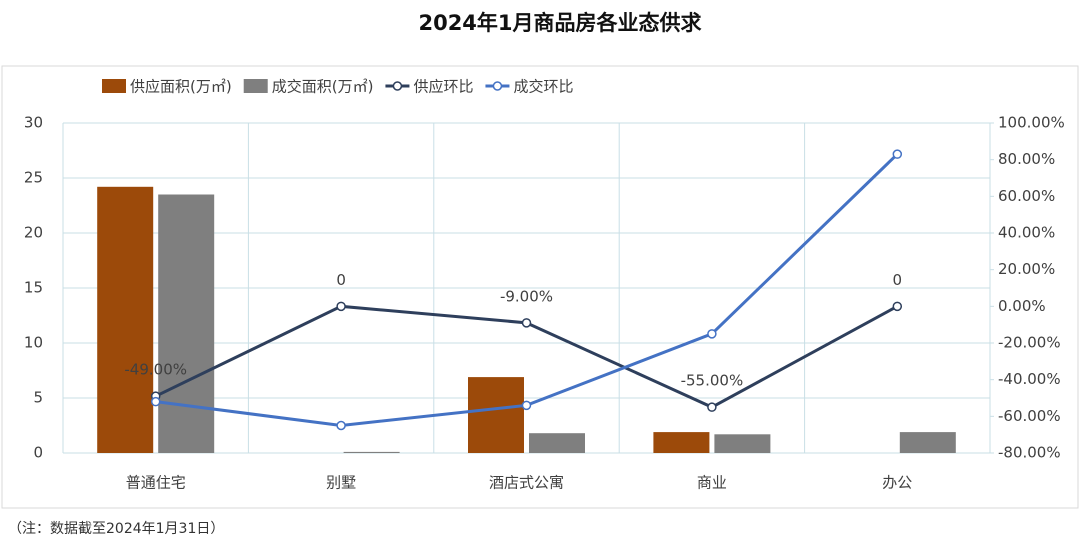  I want to click on y-tick-label: 25, so click(33, 178).